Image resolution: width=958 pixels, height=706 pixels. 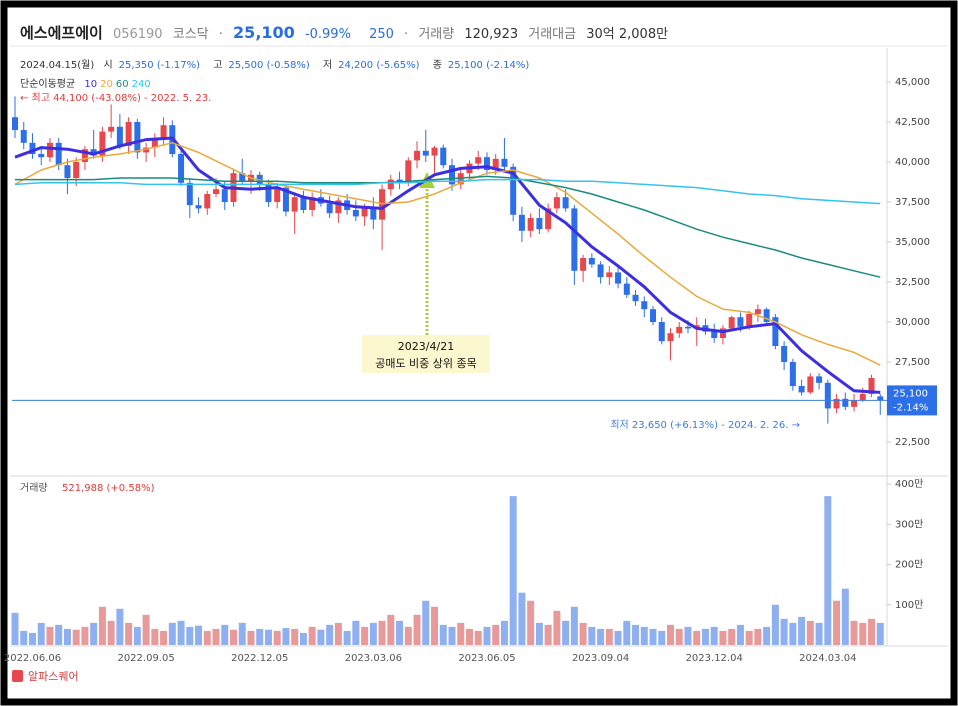 I want to click on price: 25,100, so click(x=264, y=32).